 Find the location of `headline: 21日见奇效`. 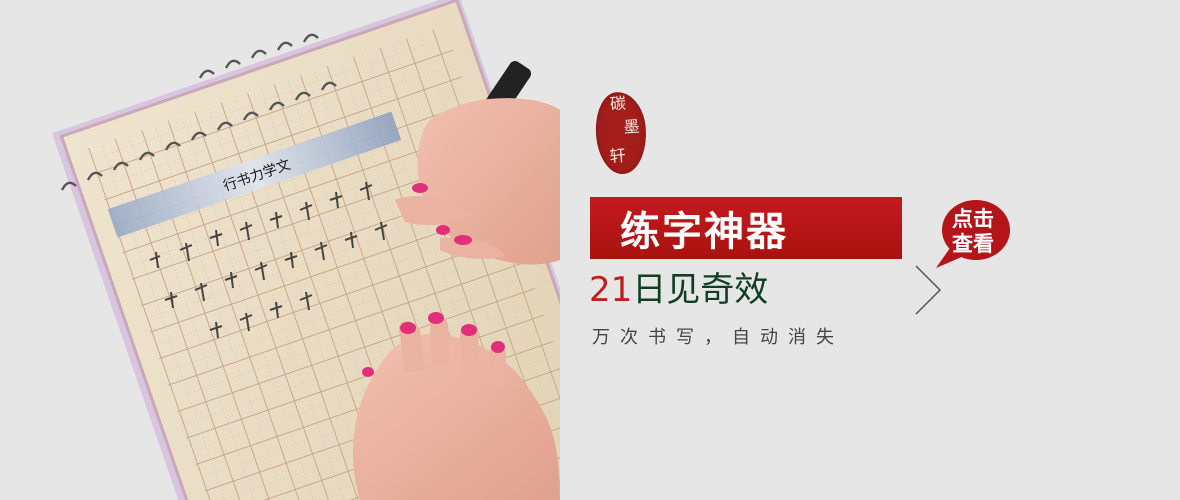

headline: 21日见奇效 is located at coordinates (678, 290).